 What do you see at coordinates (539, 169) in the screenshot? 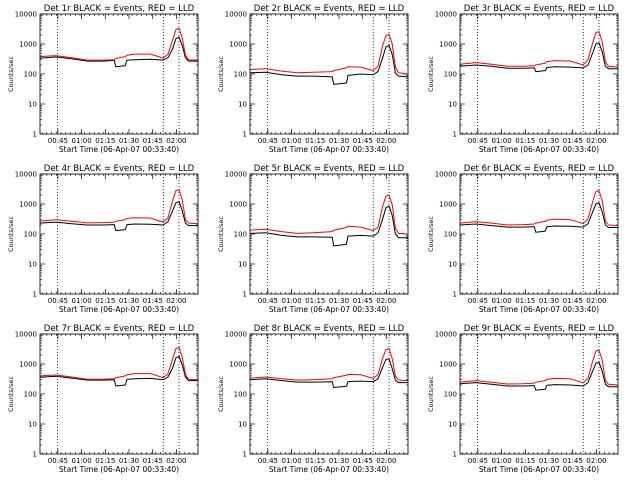
I see `chart-title: Det 6r BLACK = Events, RED = LLD` at bounding box center [539, 169].